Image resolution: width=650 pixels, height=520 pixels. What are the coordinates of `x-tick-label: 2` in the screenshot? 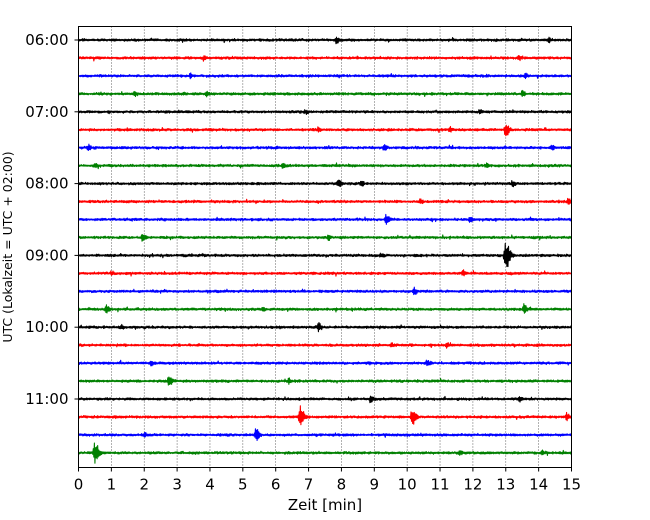 It's located at (144, 485).